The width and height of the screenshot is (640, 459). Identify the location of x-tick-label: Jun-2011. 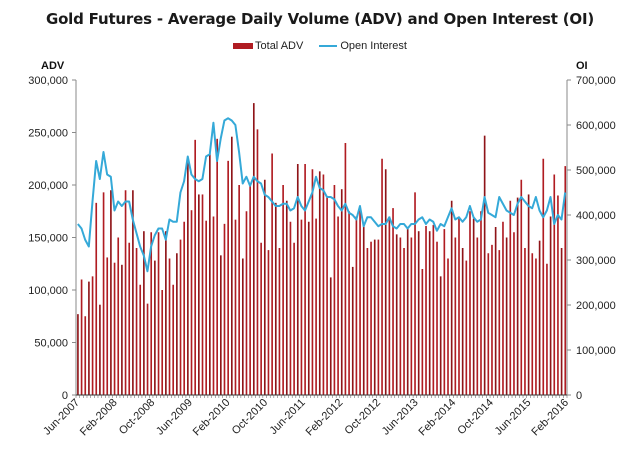
(287, 417).